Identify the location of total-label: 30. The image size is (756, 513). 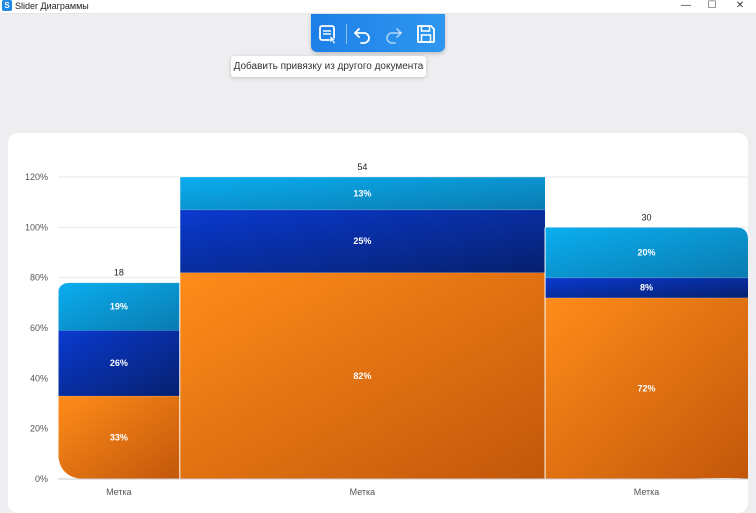
(647, 217).